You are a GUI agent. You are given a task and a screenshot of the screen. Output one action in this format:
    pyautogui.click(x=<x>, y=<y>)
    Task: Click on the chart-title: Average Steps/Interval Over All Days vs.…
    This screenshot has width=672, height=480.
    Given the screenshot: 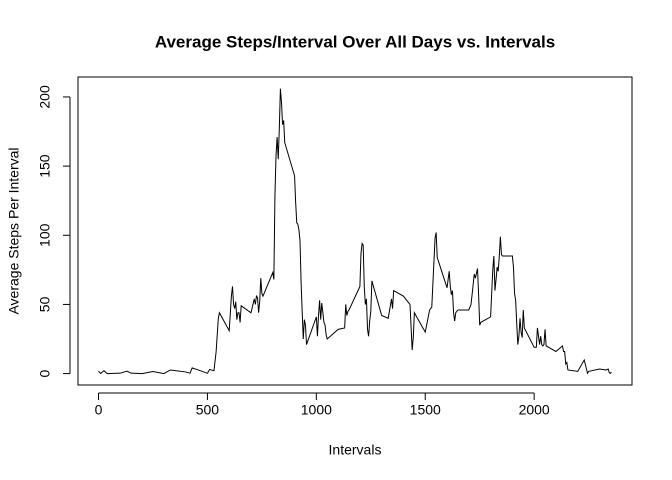 What is the action you would take?
    pyautogui.click(x=355, y=41)
    